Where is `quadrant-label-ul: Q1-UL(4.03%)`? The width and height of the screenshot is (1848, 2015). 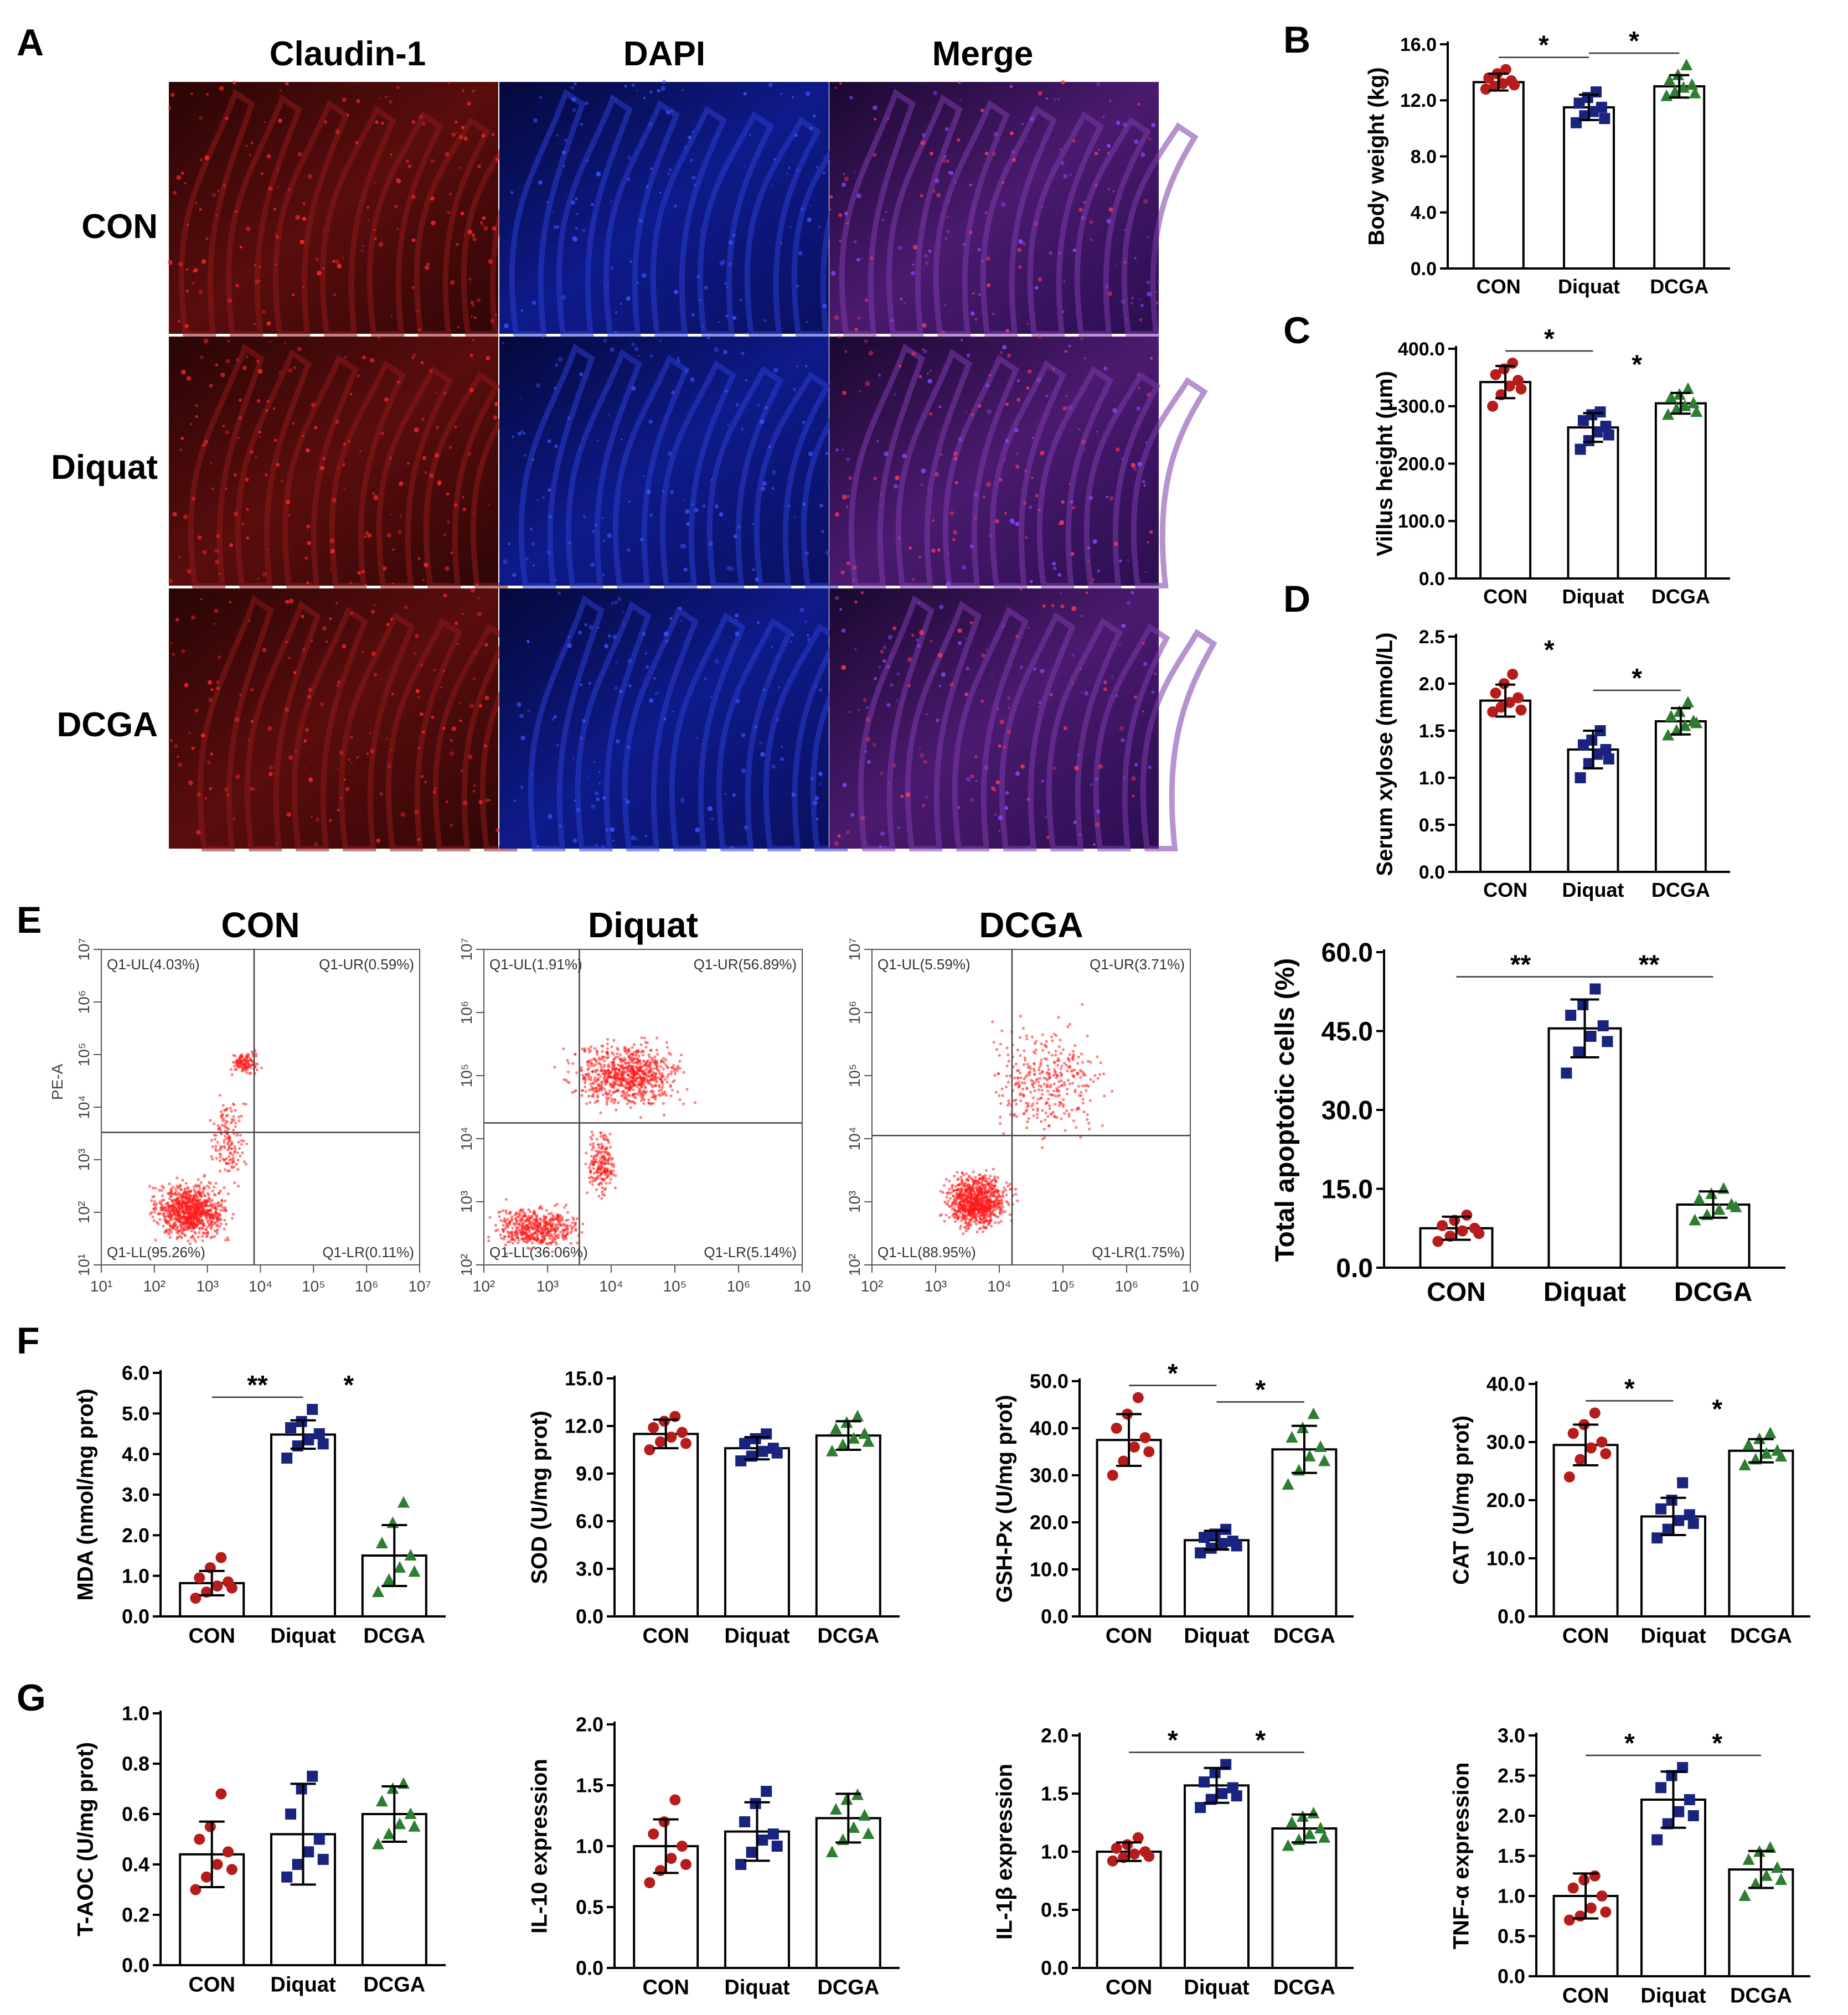
quadrant-label-ul: Q1-UL(4.03%) is located at coordinates (153, 964).